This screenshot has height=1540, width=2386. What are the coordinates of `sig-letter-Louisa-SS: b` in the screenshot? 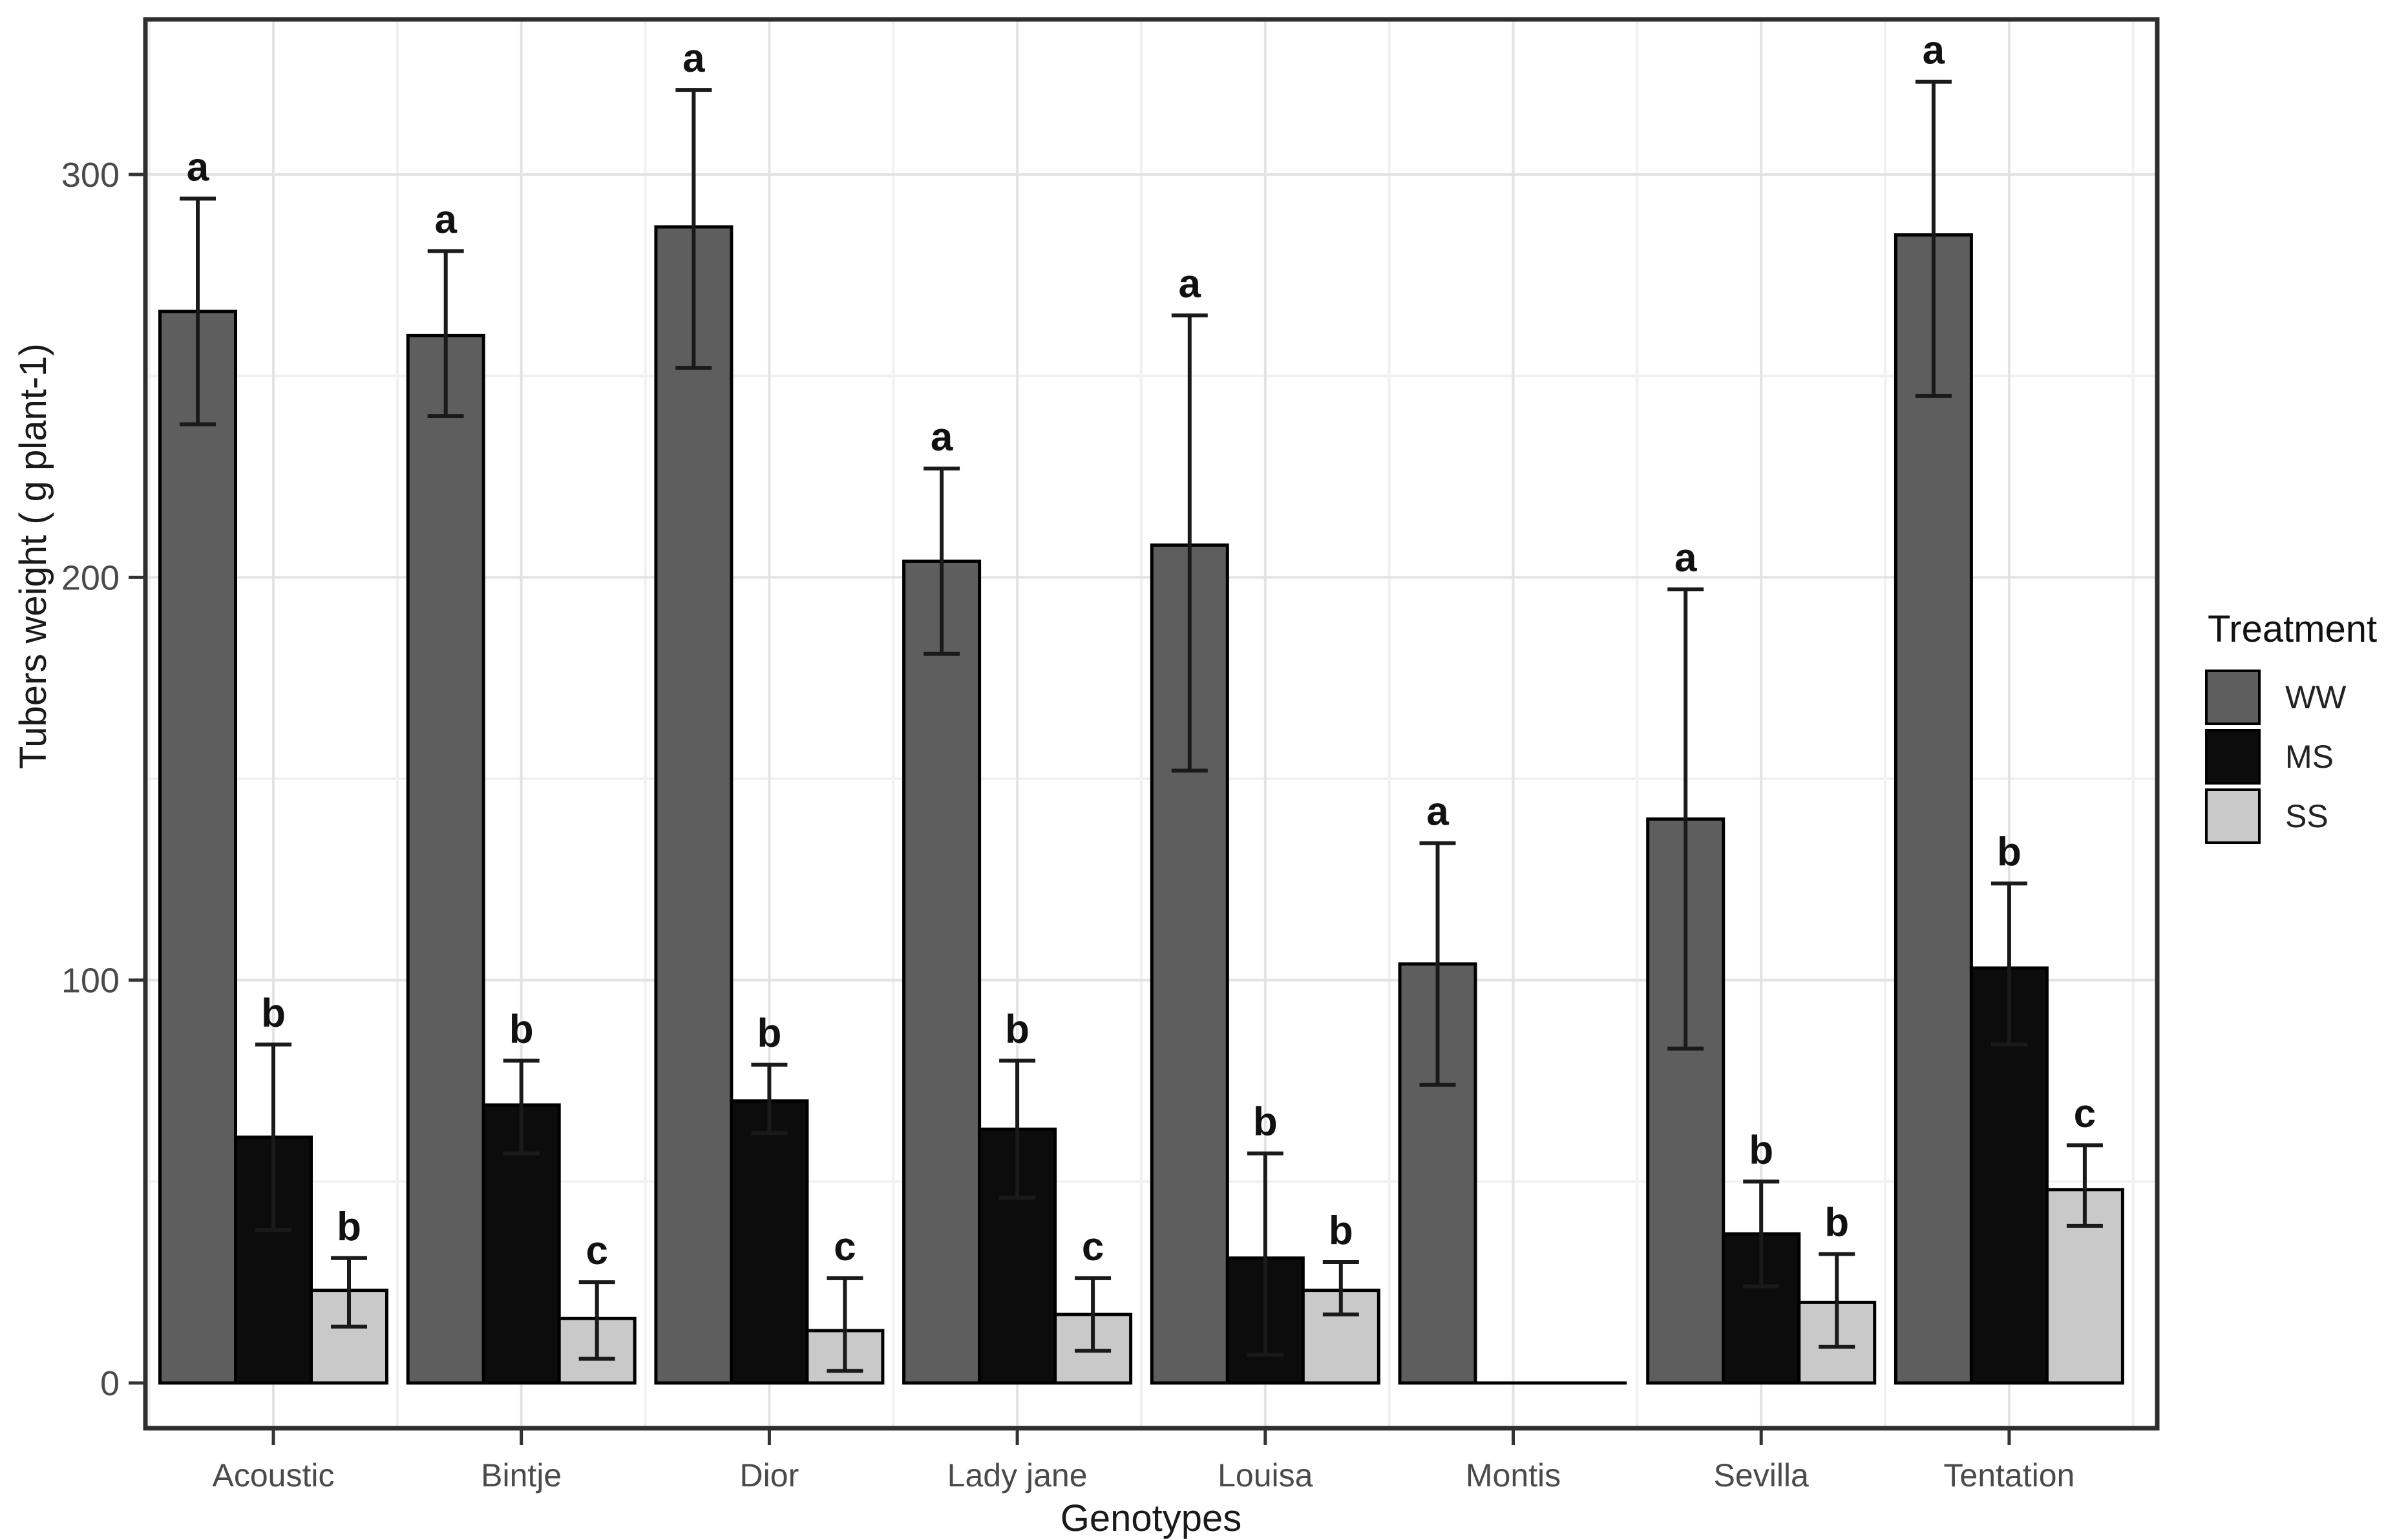 It's located at (1341, 1230).